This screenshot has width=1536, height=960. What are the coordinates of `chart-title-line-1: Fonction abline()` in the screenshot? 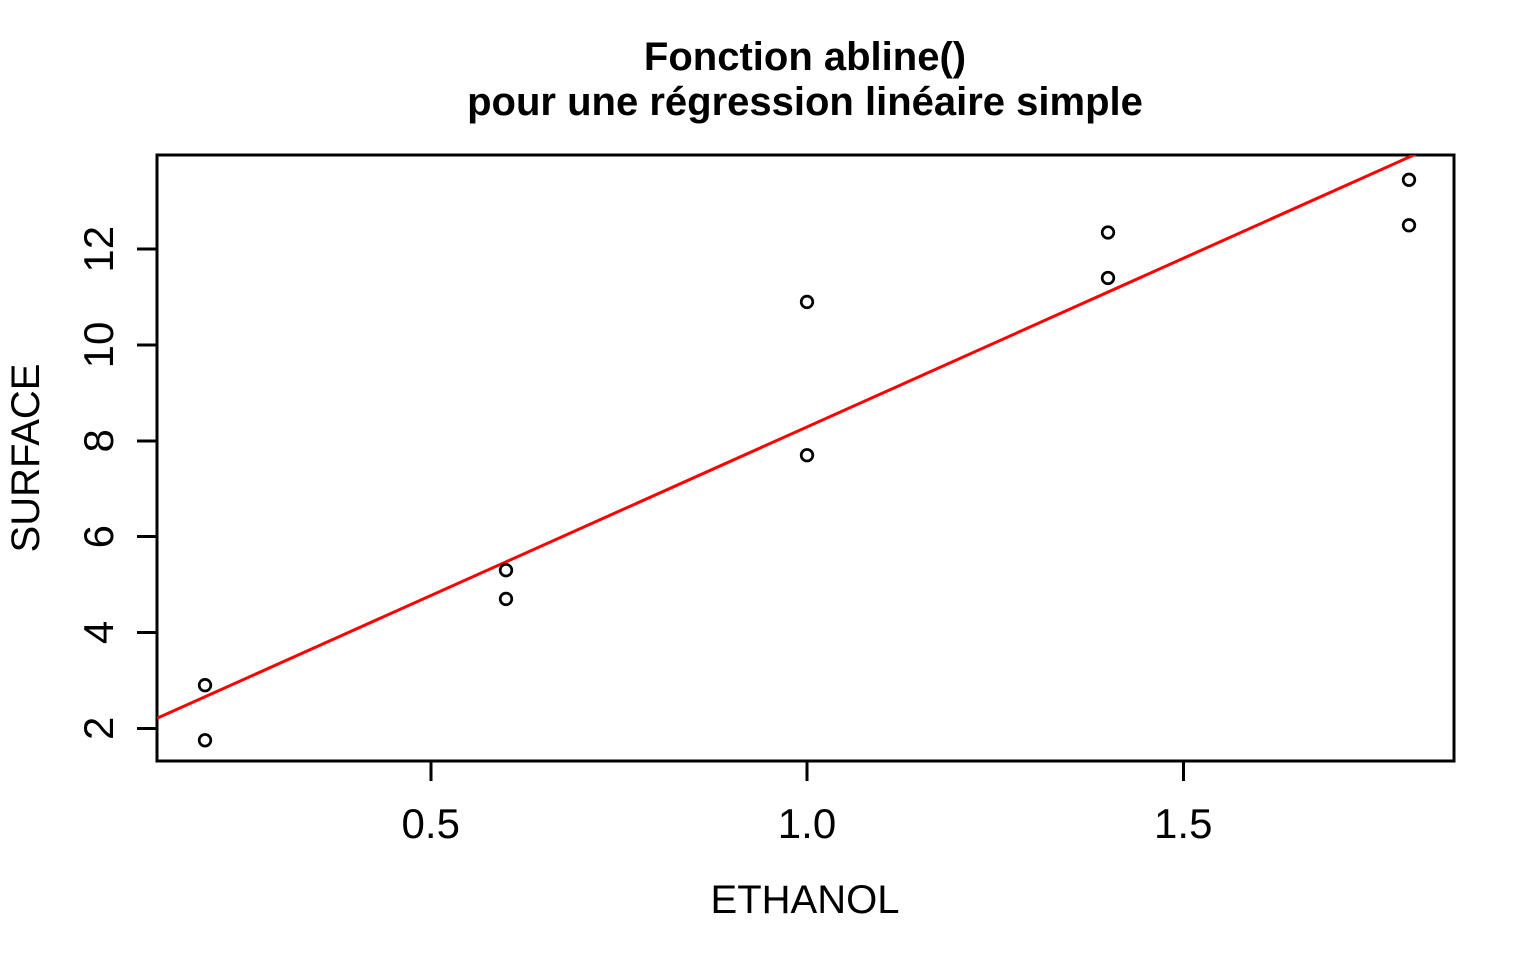 It's located at (805, 57).